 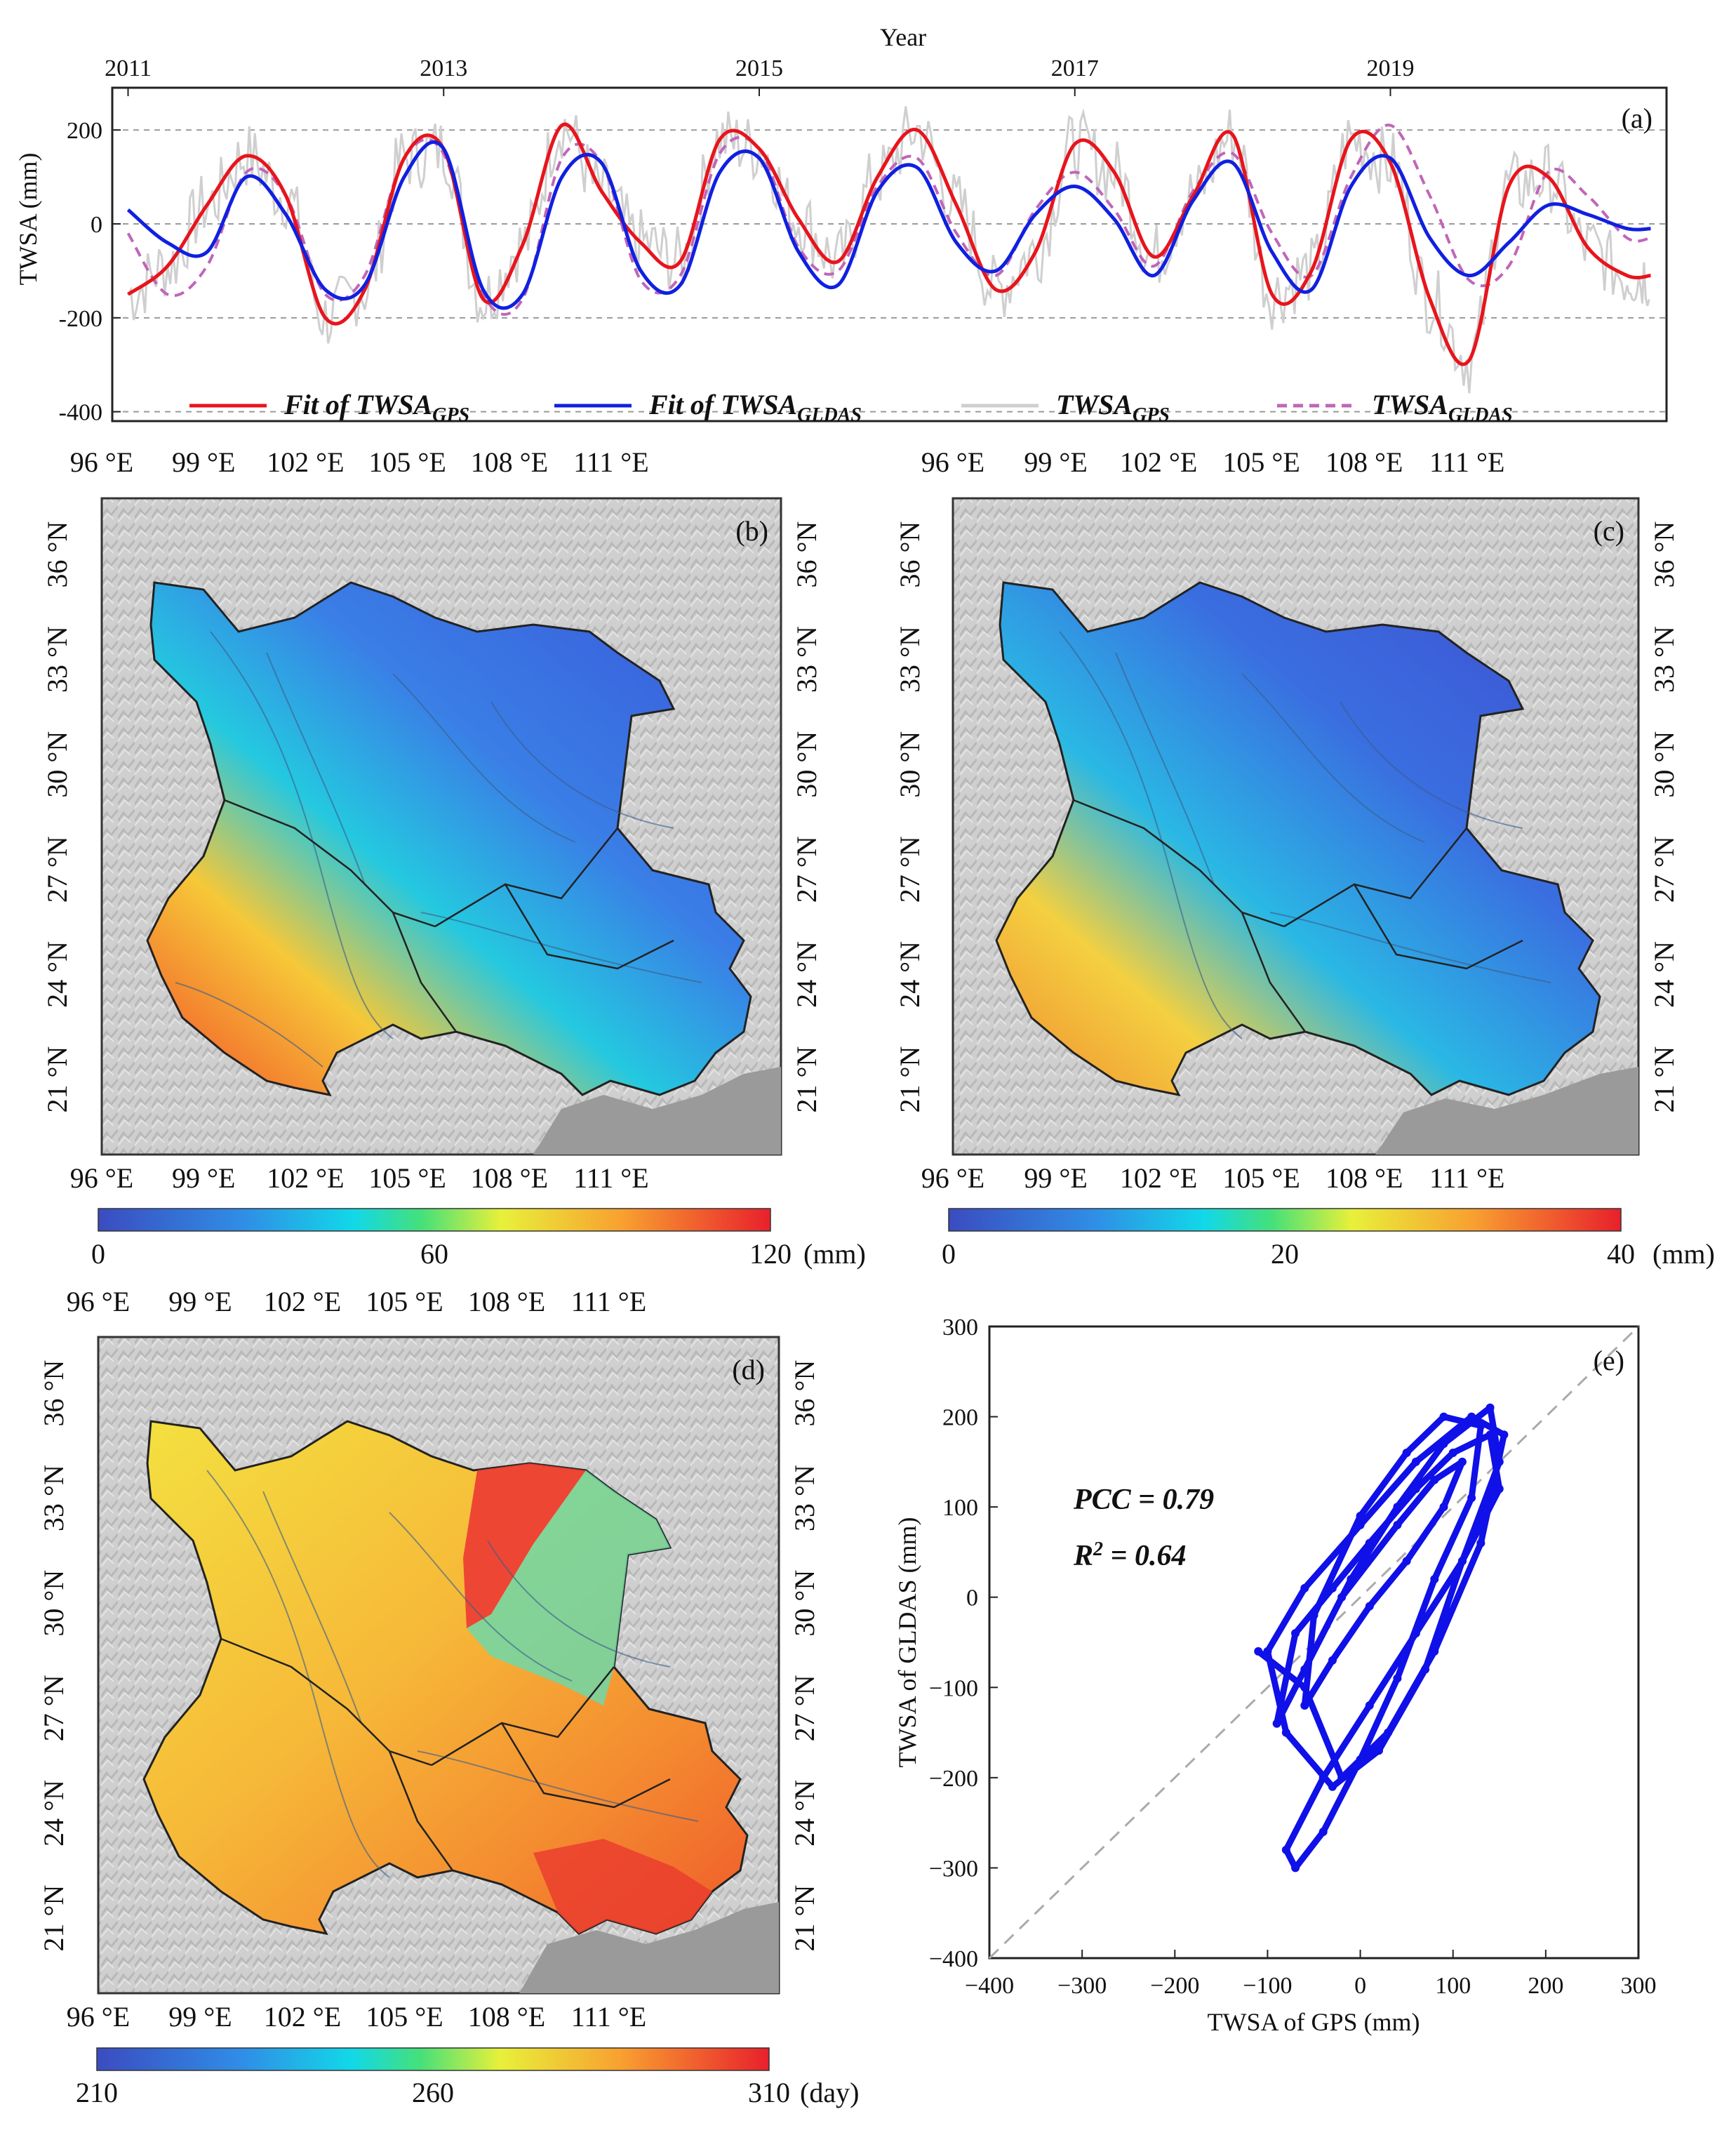 I want to click on colorbar-b-min: 0, so click(x=98, y=1254).